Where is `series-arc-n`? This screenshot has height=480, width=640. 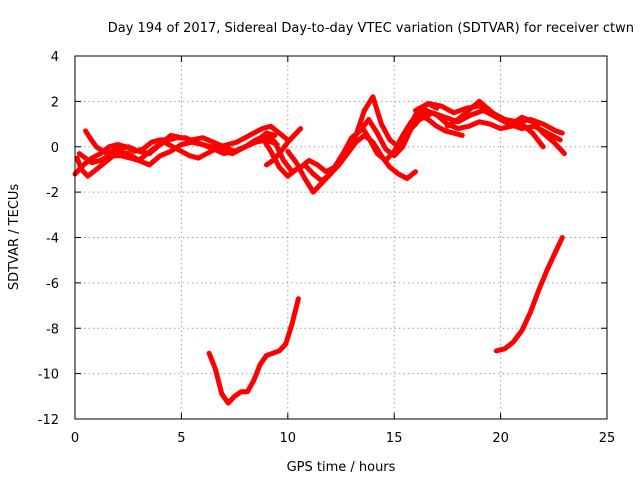 series-arc-n is located at coordinates (253, 351).